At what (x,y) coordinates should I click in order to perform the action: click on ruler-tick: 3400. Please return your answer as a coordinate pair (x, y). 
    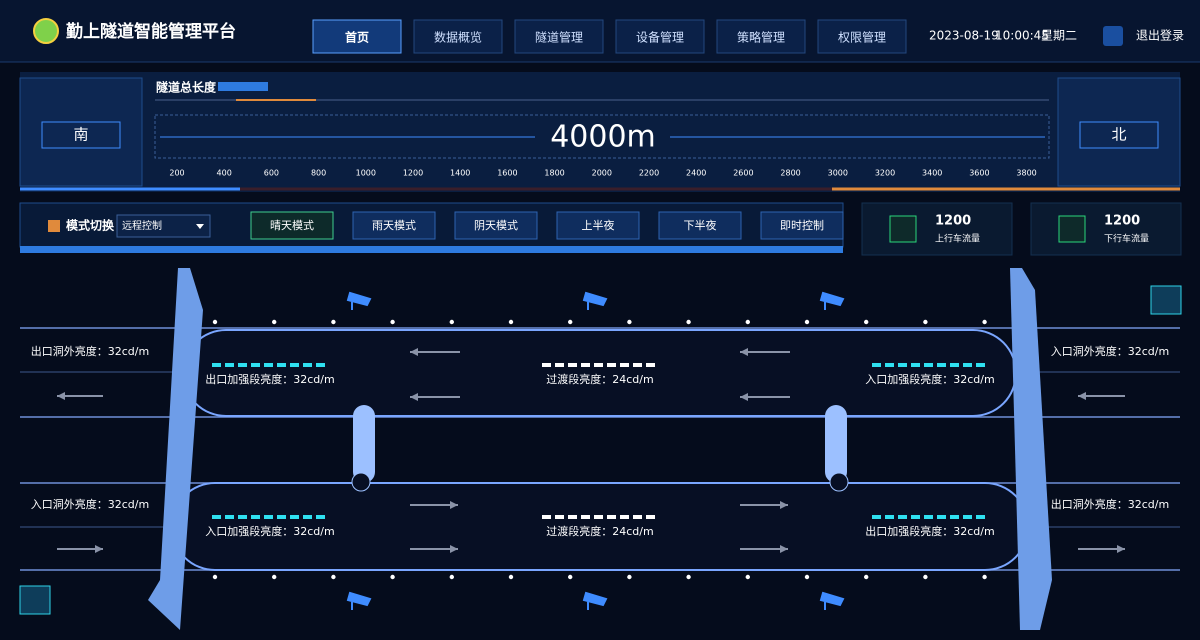
    Looking at the image, I should click on (932, 173).